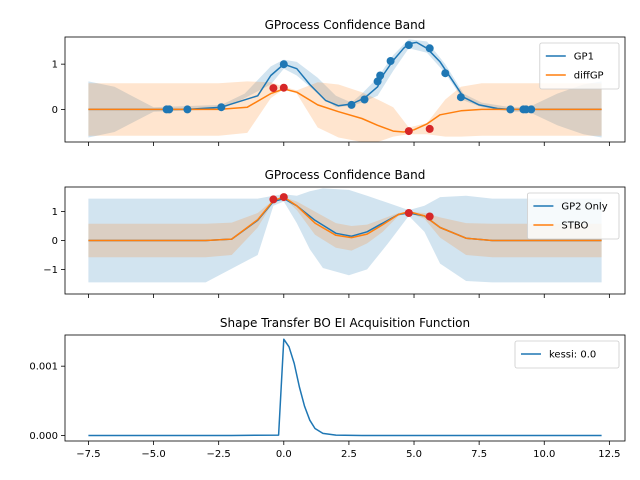  Describe the element at coordinates (572, 355) in the screenshot. I see `legend-label: kessi: 0.0` at that location.